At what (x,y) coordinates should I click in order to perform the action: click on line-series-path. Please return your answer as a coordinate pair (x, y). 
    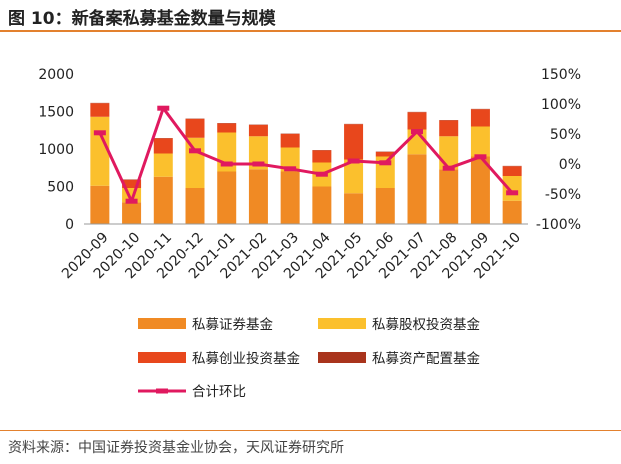
    Looking at the image, I should click on (306, 154).